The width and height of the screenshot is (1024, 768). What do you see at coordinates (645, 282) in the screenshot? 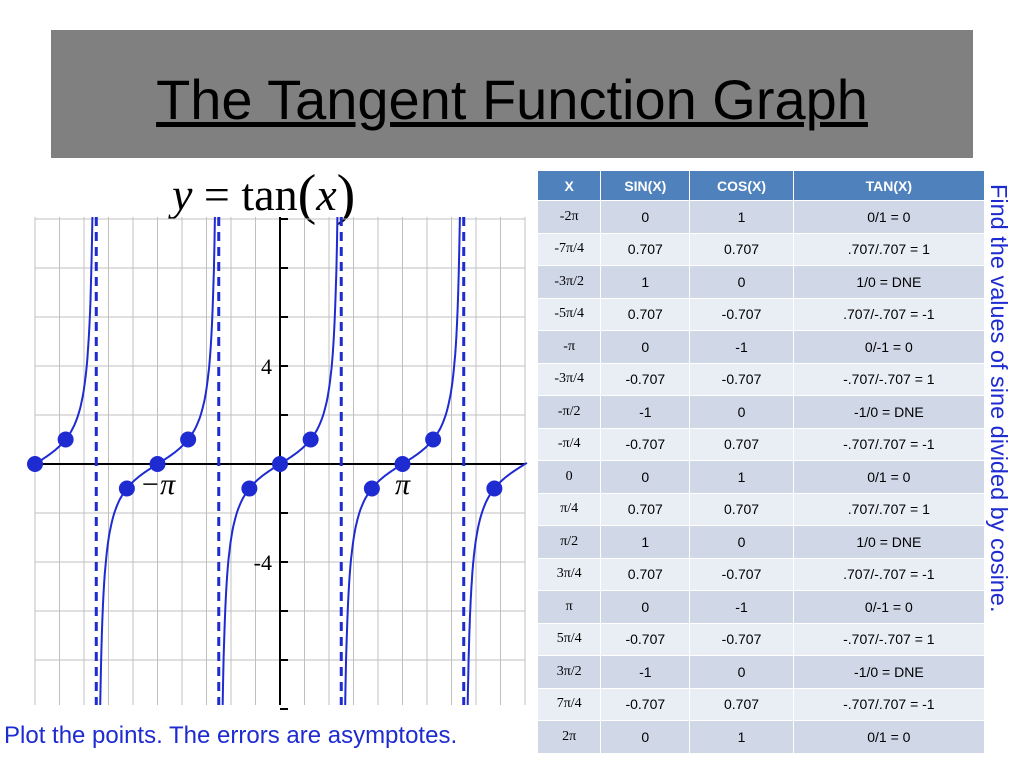
I see `cell-sin: 1` at bounding box center [645, 282].